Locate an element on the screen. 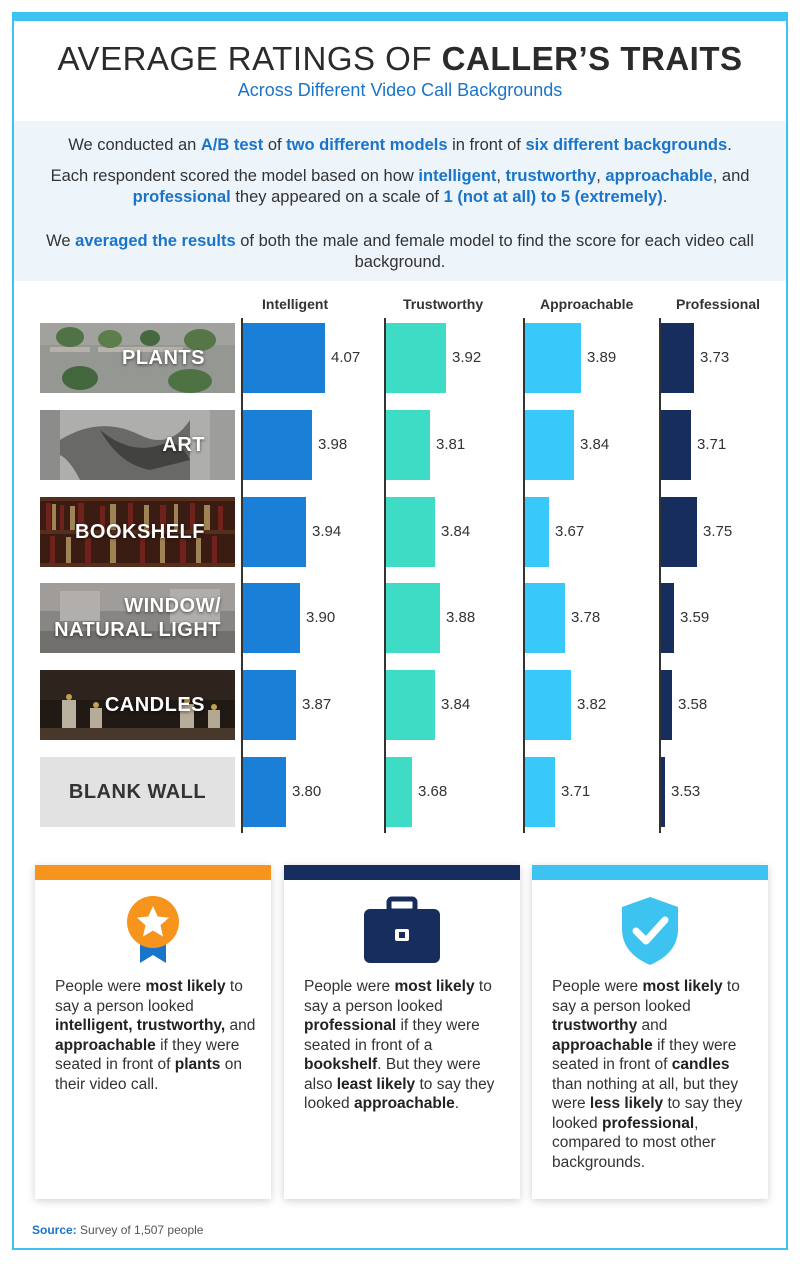 This screenshot has height=1264, width=800. data-label-intelligent-1: 4.07 is located at coordinates (346, 357).